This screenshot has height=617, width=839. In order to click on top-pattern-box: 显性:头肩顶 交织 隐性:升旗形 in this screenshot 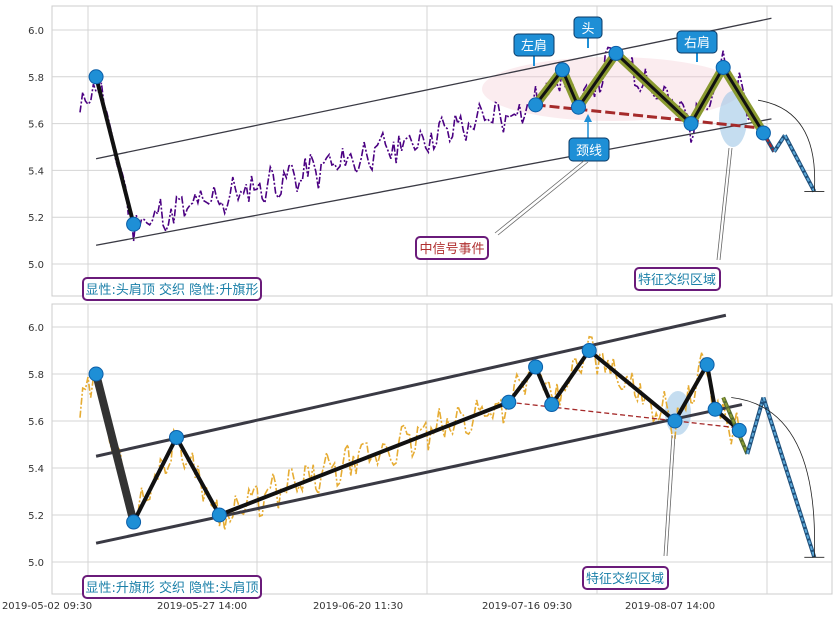, I will do `click(172, 289)`.